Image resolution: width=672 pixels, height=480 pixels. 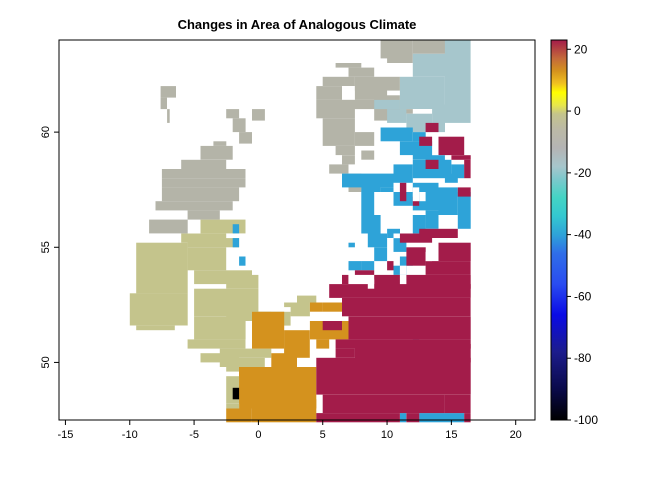 What do you see at coordinates (581, 49) in the screenshot?
I see `colorbar-tick-label: 20` at bounding box center [581, 49].